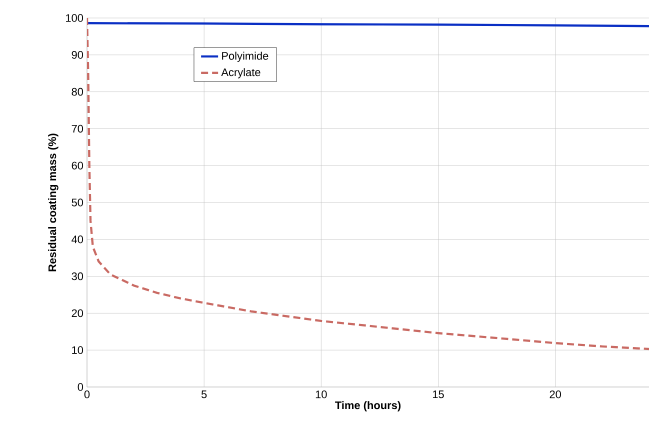  I want to click on y-tick-label: 90, so click(78, 55).